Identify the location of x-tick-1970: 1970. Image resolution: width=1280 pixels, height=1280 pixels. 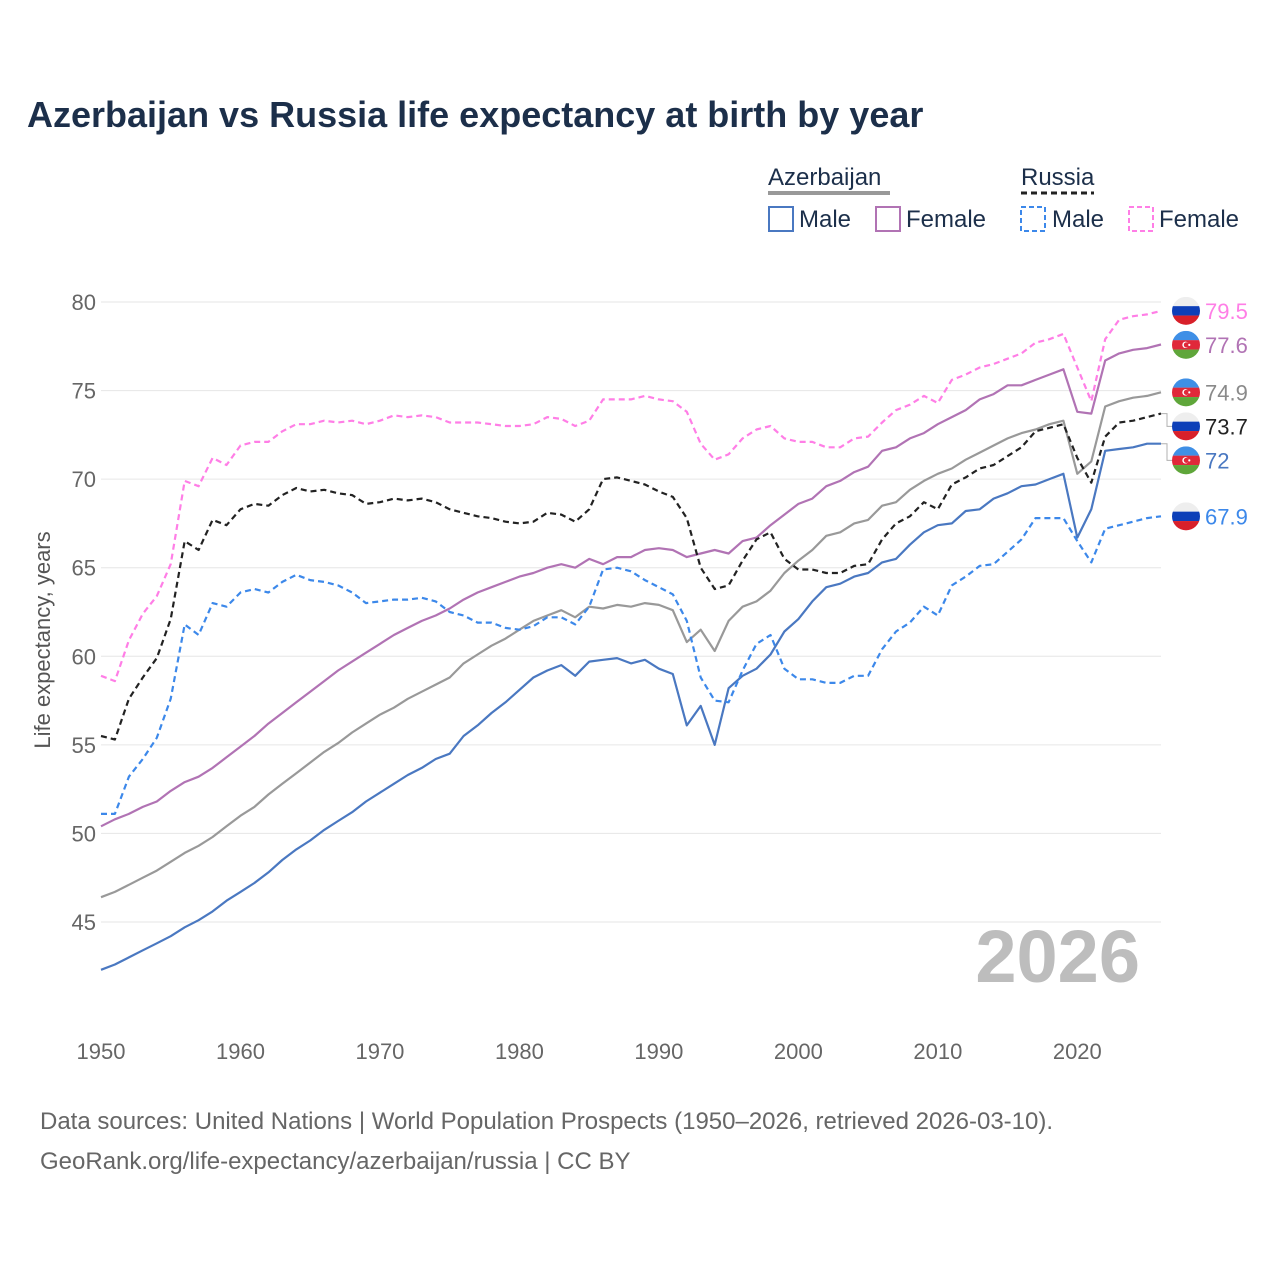
(379, 1051).